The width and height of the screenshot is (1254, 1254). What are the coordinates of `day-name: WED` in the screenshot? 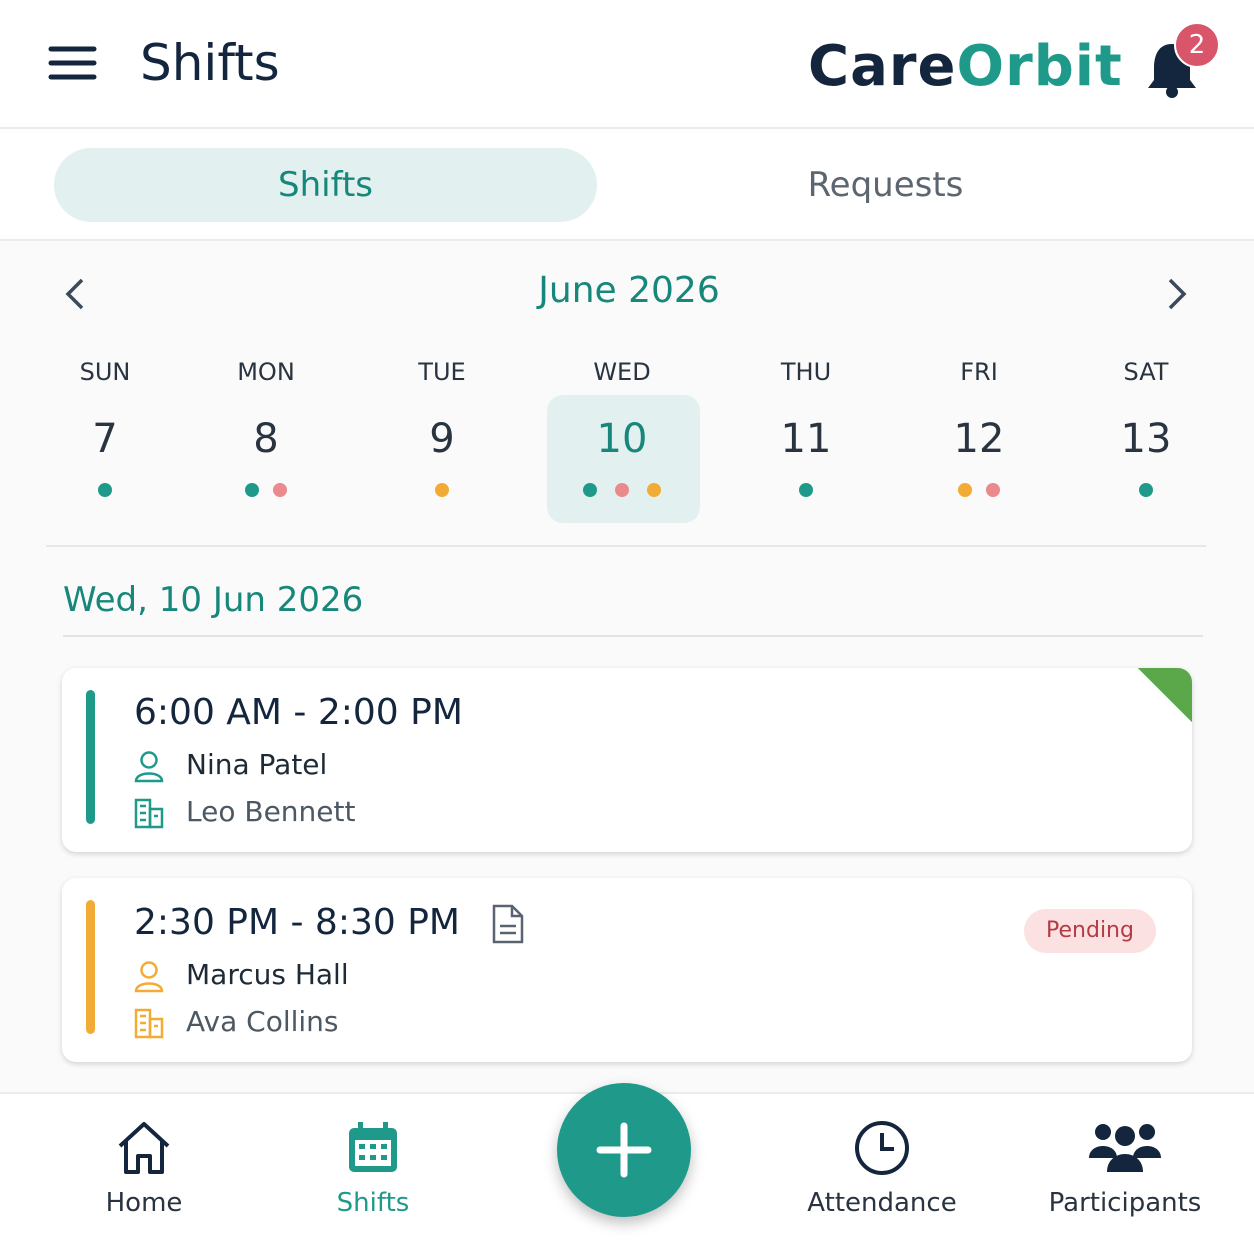 It's located at (622, 372).